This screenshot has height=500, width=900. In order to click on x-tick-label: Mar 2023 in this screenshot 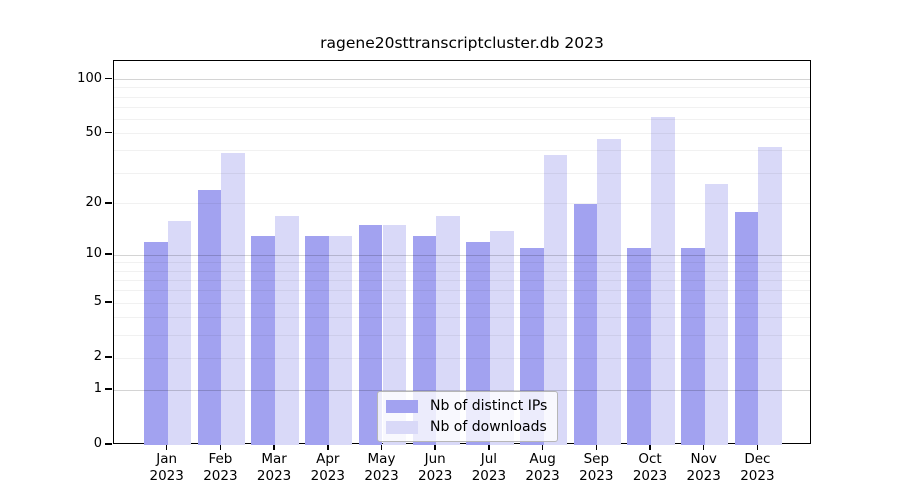, I will do `click(274, 467)`.